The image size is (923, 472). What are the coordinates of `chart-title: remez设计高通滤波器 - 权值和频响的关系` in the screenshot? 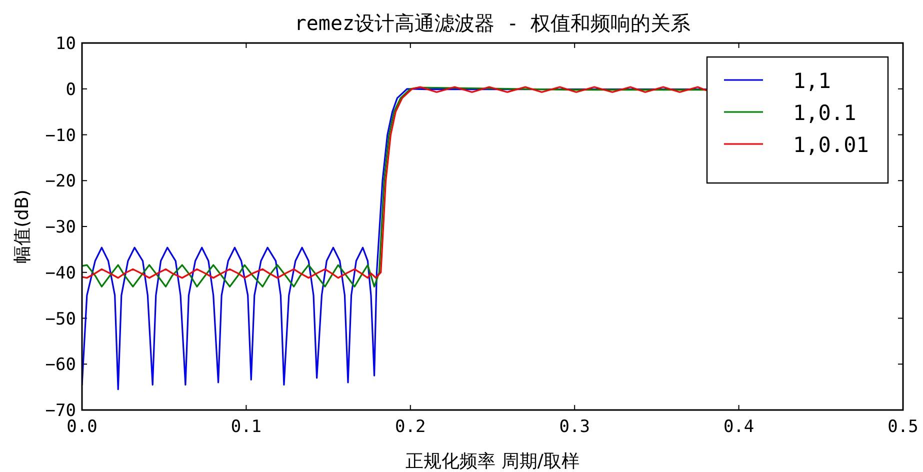 It's located at (492, 23).